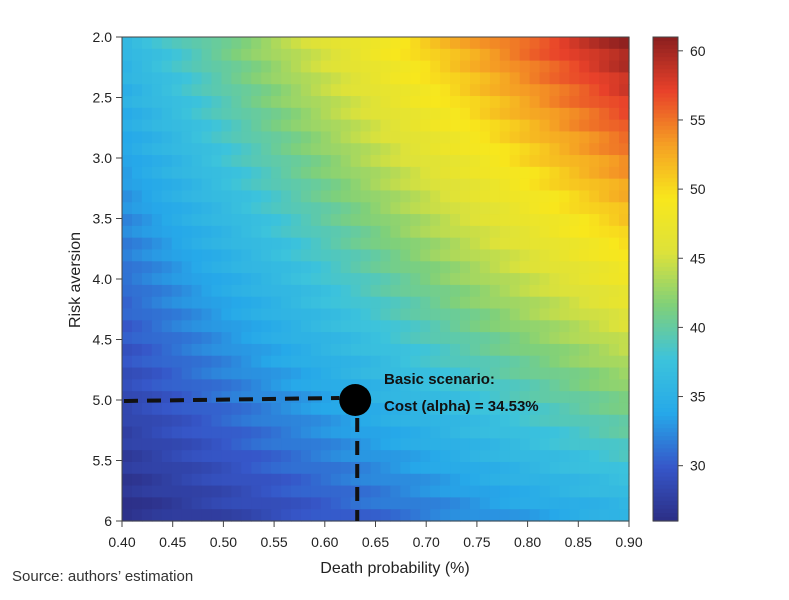  Describe the element at coordinates (375, 542) in the screenshot. I see `x-tick-label: 0.65` at that location.